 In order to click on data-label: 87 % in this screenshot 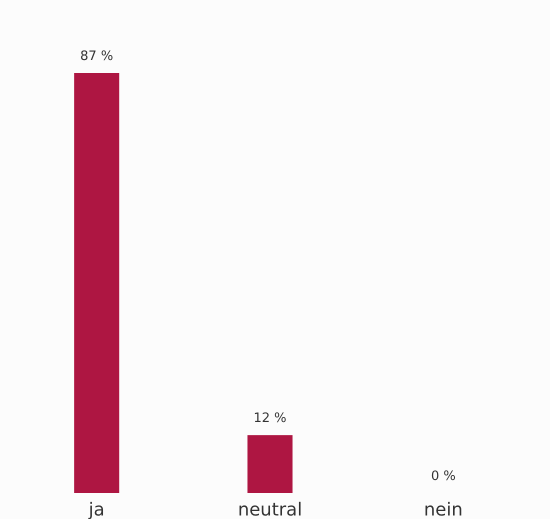, I will do `click(97, 56)`.